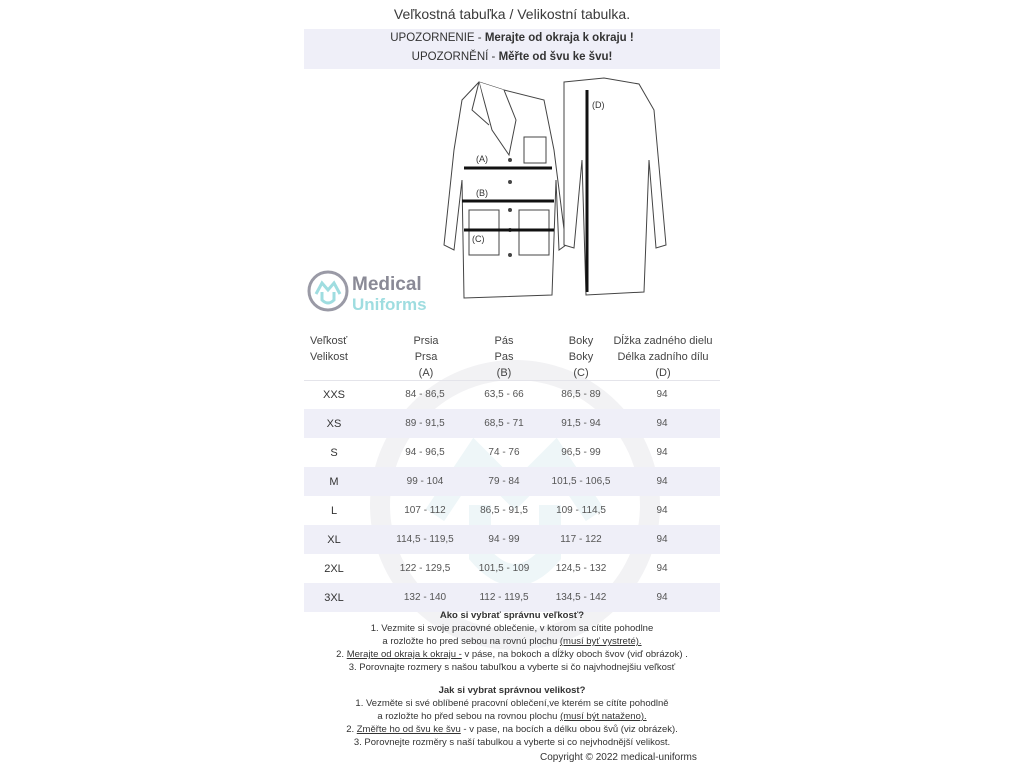 The image size is (1024, 768). I want to click on header-line: Pas, so click(504, 357).